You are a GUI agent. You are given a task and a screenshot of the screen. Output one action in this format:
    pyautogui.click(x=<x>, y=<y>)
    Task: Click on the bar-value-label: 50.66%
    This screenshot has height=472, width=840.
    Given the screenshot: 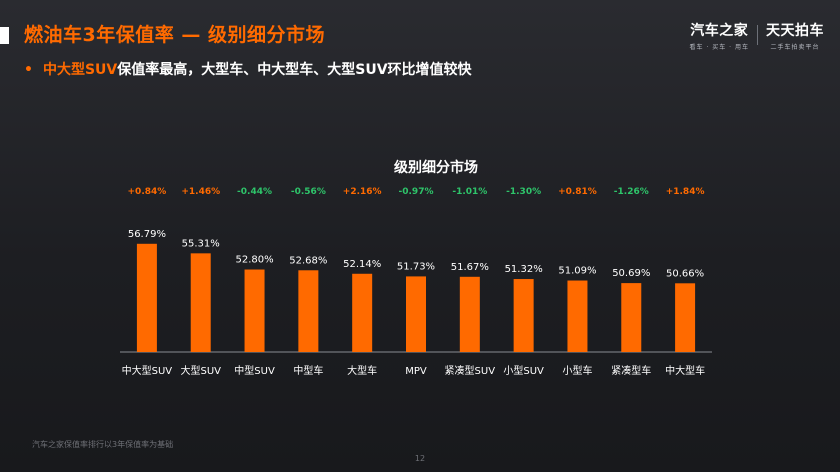 What is the action you would take?
    pyautogui.click(x=685, y=273)
    